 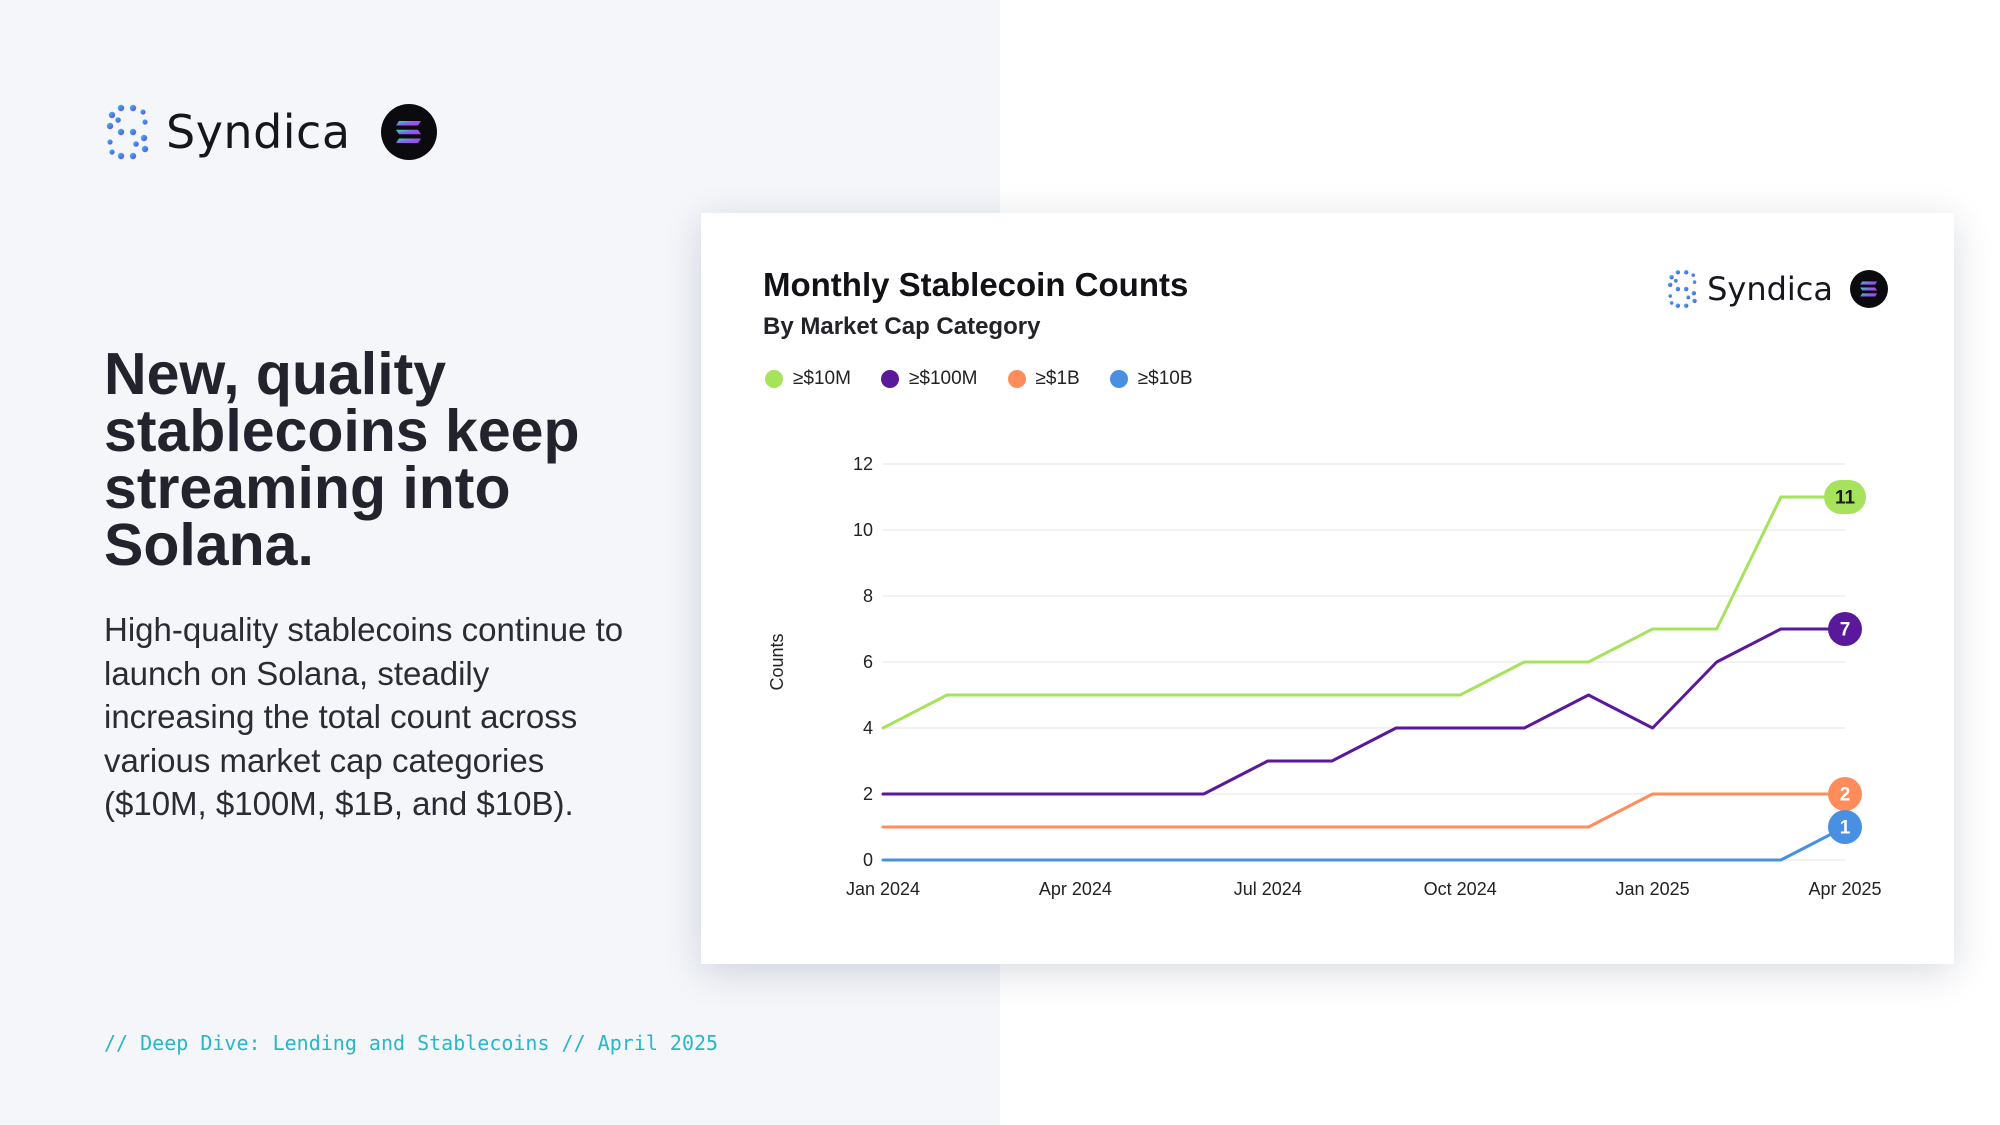 What do you see at coordinates (868, 794) in the screenshot?
I see `y-tick-label: 2` at bounding box center [868, 794].